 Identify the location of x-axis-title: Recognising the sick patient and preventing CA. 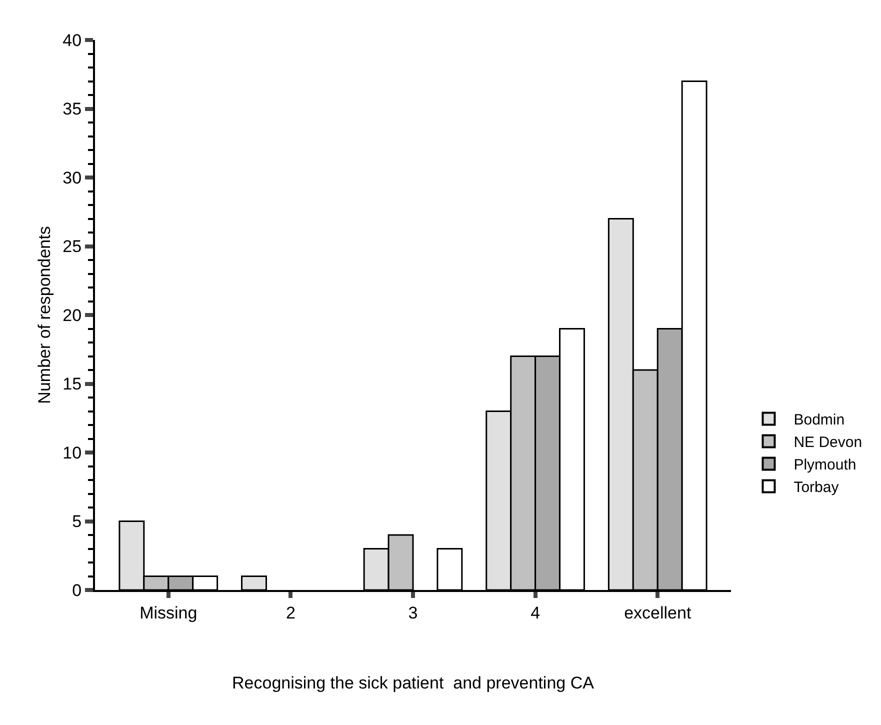
(413, 682).